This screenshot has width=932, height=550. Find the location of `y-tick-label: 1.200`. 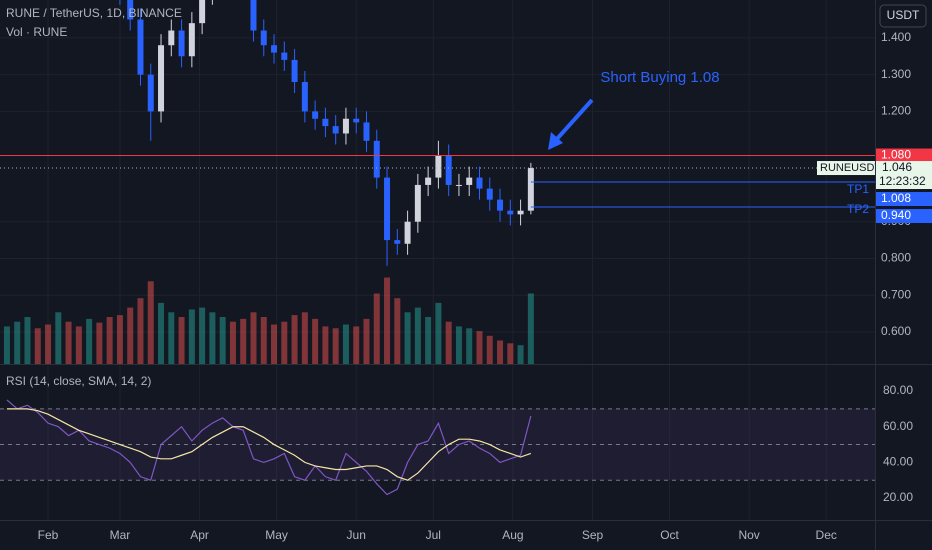

y-tick-label: 1.200 is located at coordinates (896, 111).